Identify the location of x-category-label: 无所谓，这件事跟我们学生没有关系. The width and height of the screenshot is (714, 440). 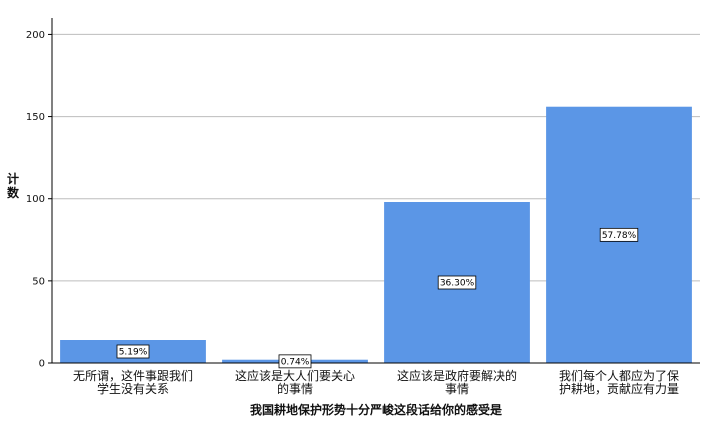
(133, 382).